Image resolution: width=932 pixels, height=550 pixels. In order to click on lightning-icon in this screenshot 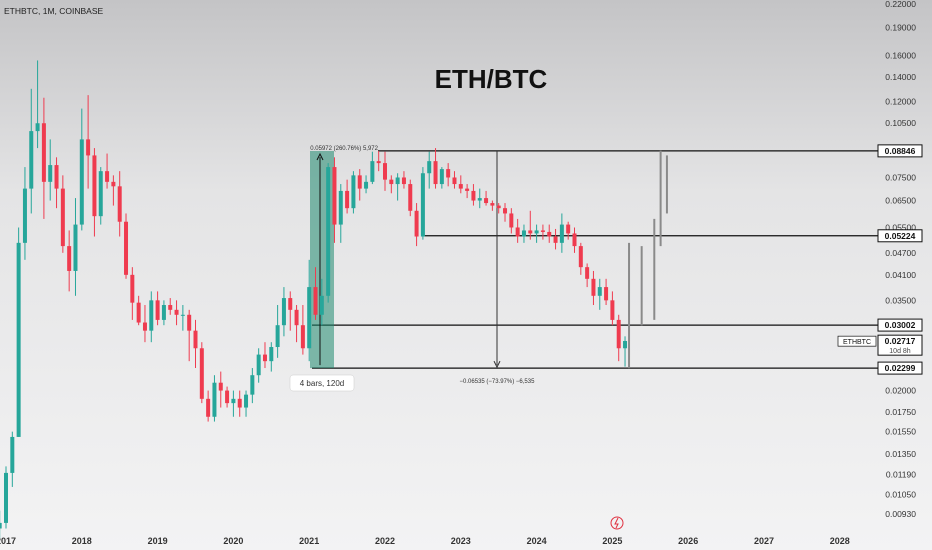, I will do `click(617, 523)`.